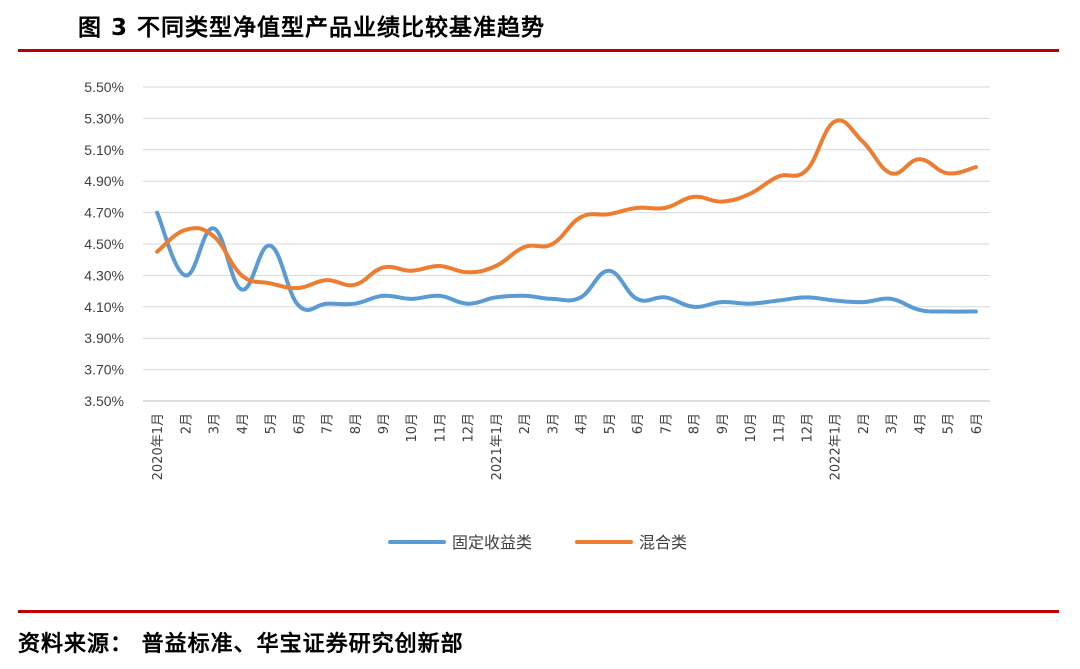 The image size is (1080, 669). What do you see at coordinates (158, 446) in the screenshot?
I see `x-tick-label: 2020年1月` at bounding box center [158, 446].